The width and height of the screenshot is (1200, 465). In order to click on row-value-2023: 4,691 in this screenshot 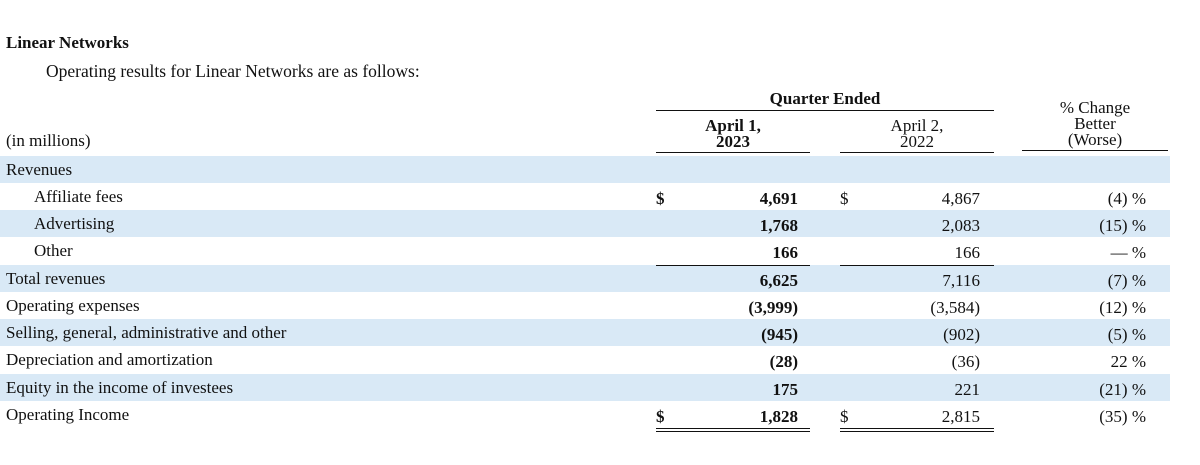, I will do `click(778, 198)`.